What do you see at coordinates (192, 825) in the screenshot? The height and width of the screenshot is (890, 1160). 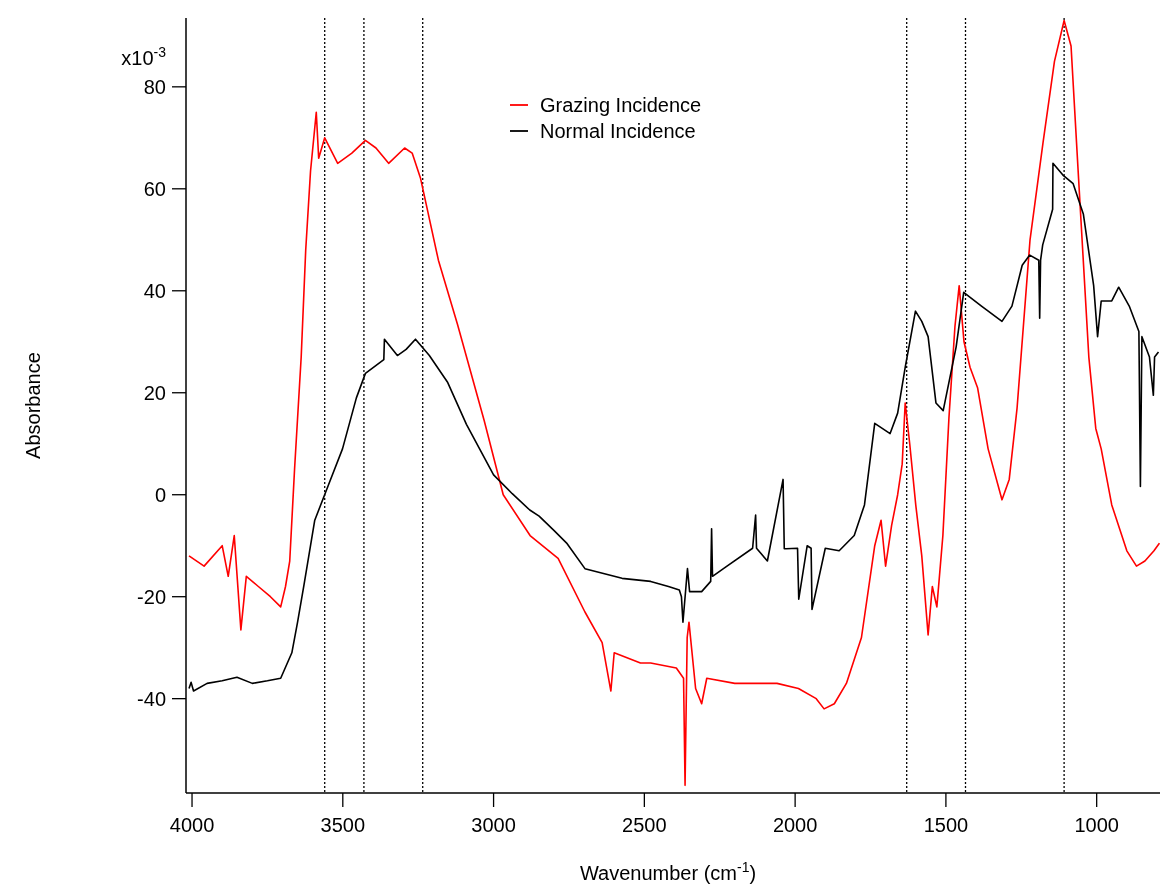 I see `x-tick-label: 4000` at bounding box center [192, 825].